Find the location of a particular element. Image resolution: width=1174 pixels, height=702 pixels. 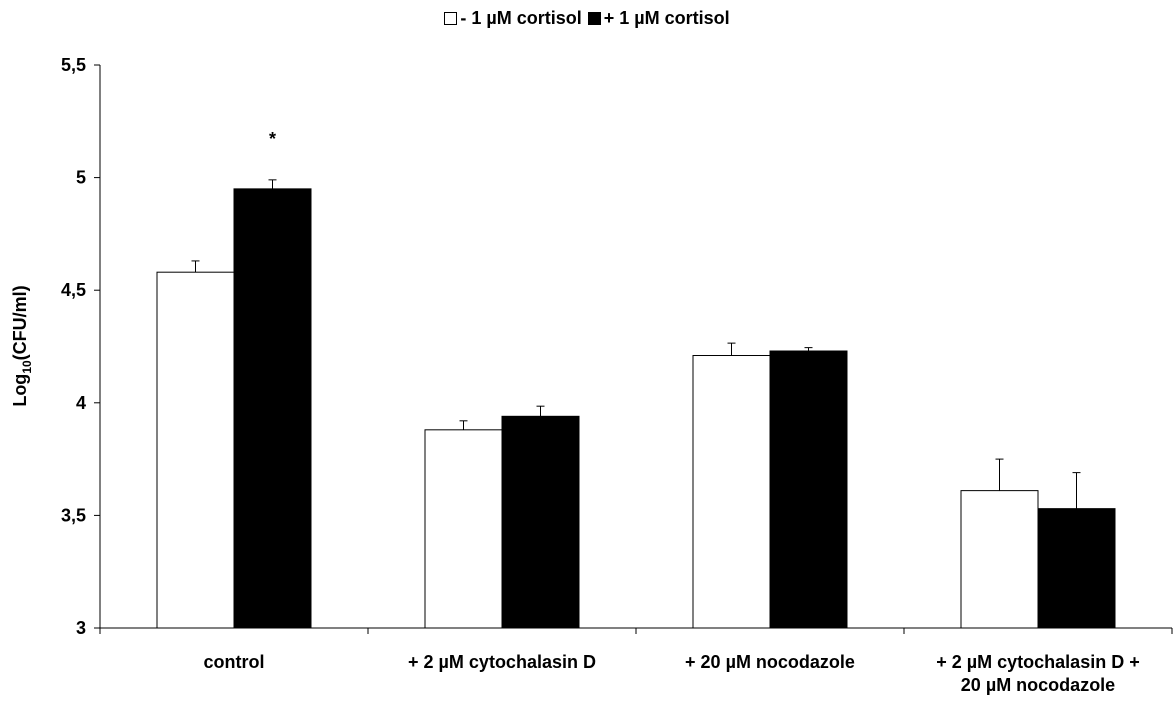

legend-item-plus-cortisol: + 1 µM cortisol is located at coordinates (658, 18).